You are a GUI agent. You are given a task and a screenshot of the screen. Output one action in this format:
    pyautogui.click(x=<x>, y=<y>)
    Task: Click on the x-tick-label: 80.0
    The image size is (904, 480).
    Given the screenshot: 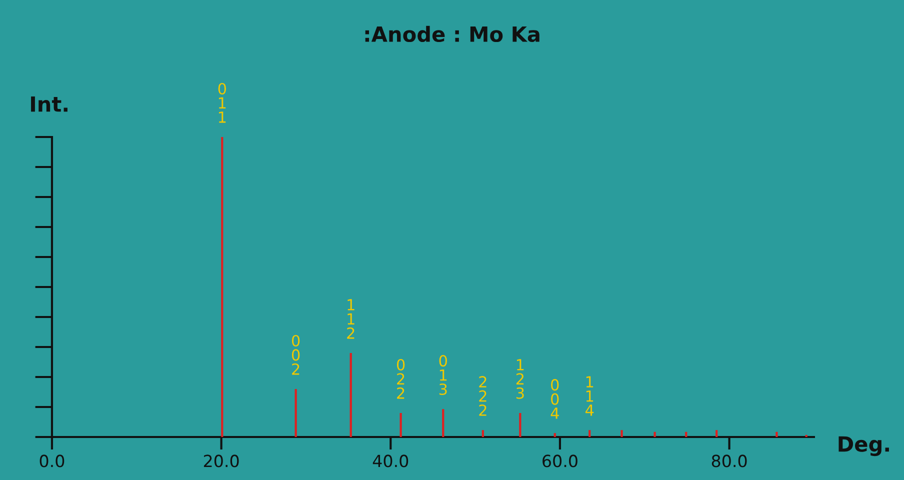 What is the action you would take?
    pyautogui.click(x=729, y=461)
    